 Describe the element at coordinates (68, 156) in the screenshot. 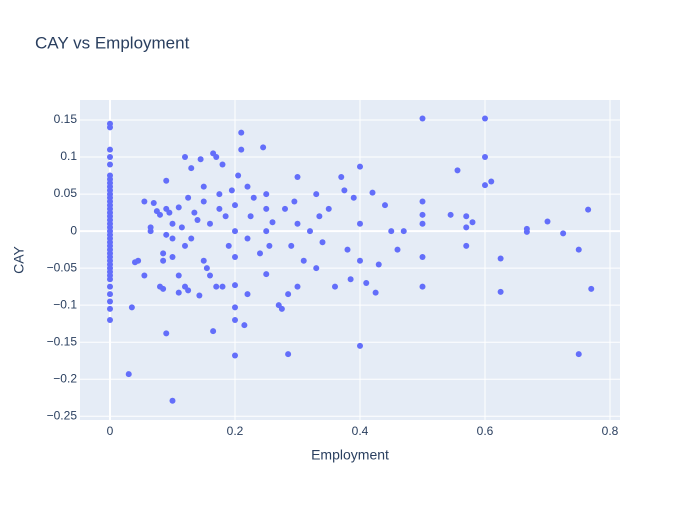

I see `y-tick-label: 0.1` at that location.